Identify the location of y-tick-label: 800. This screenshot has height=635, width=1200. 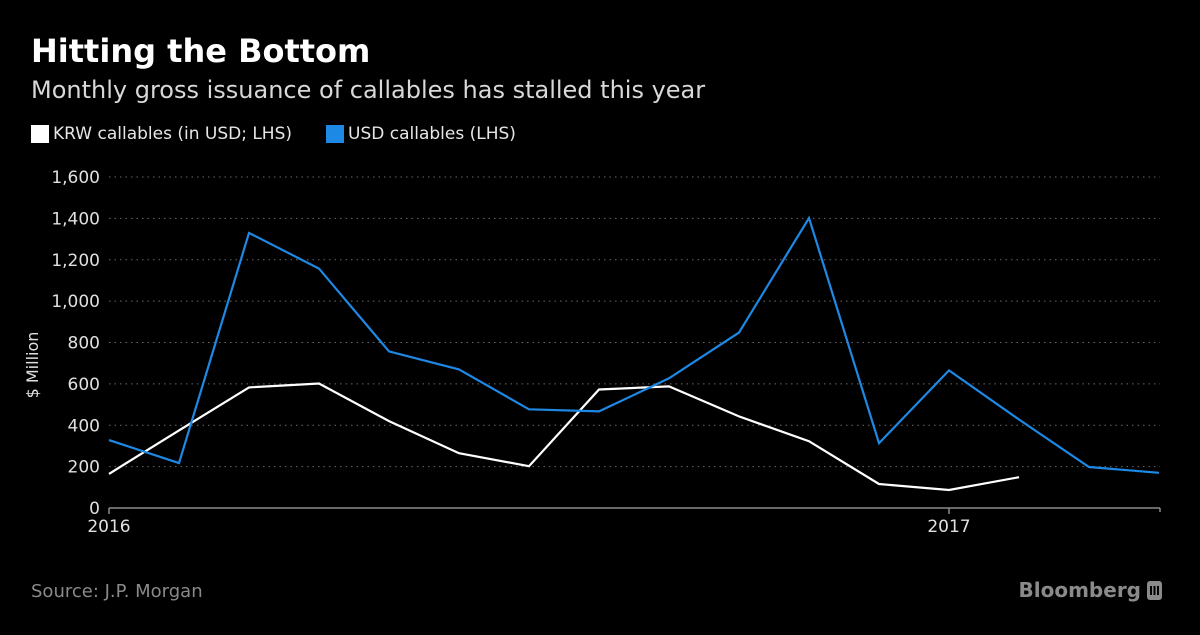
(84, 344).